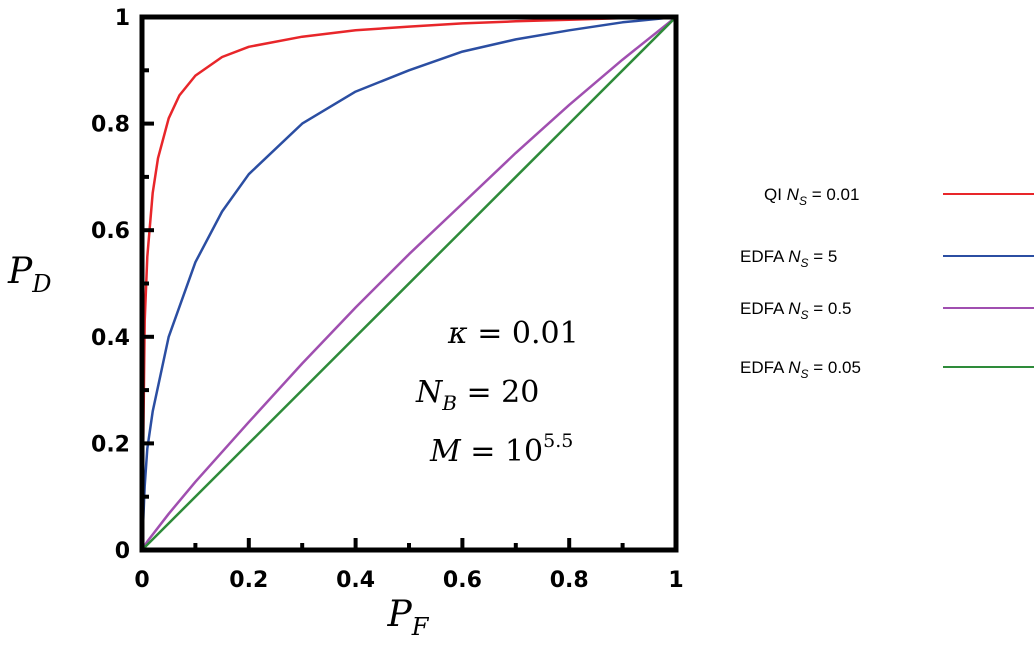 This screenshot has width=1034, height=651. What do you see at coordinates (887, 258) in the screenshot?
I see `legend-entry-edfa-5: EDFA NS = 5` at bounding box center [887, 258].